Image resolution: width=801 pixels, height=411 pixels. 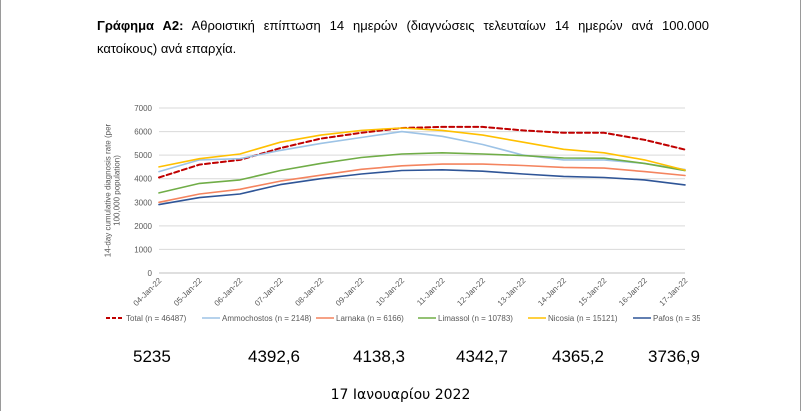 I want to click on legend-label-1: Ammochostos (n = 2148), so click(x=267, y=318).